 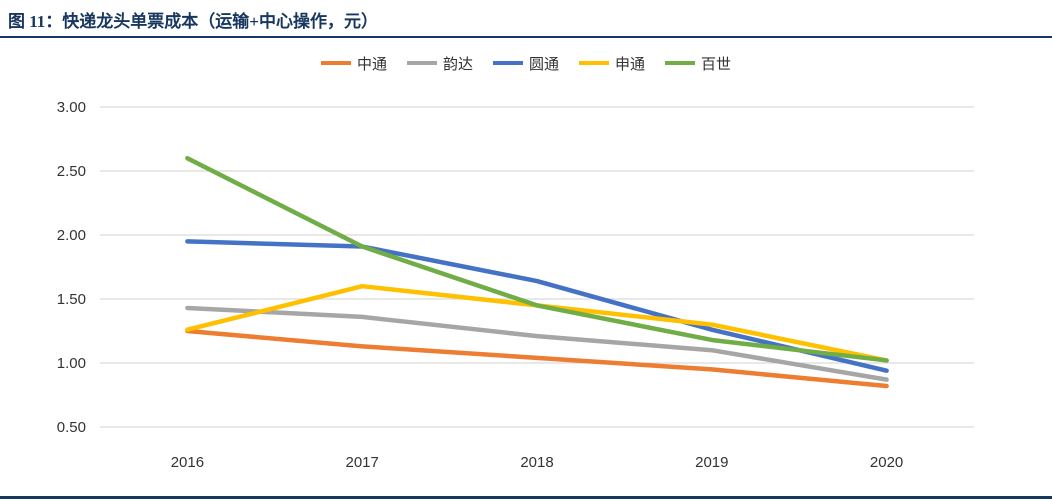 I want to click on y-tick-label: 3.00, so click(x=71, y=107).